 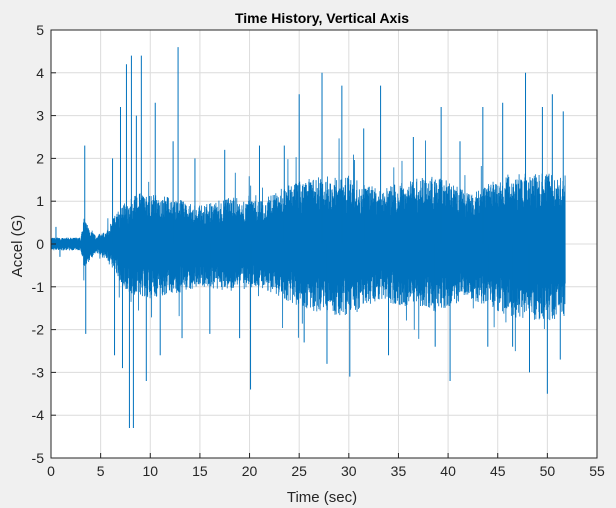 What do you see at coordinates (349, 471) in the screenshot?
I see `x-tick-label: 30` at bounding box center [349, 471].